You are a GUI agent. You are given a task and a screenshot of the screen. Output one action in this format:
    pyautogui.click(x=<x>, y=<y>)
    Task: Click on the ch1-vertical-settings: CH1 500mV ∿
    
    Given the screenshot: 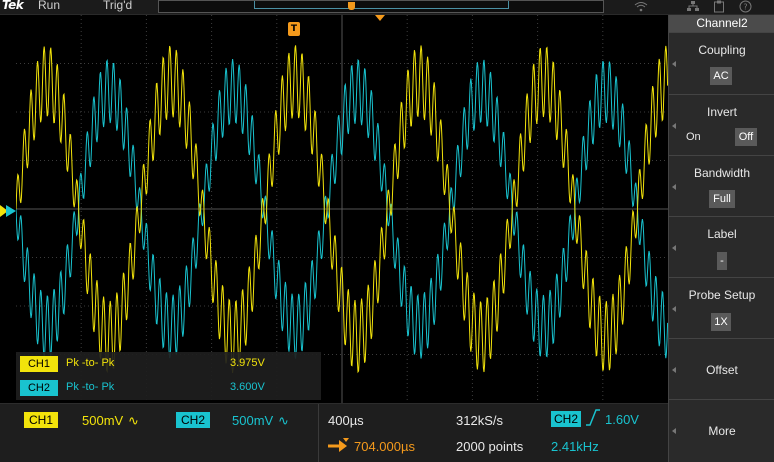 What is the action you would take?
    pyautogui.click(x=80, y=433)
    